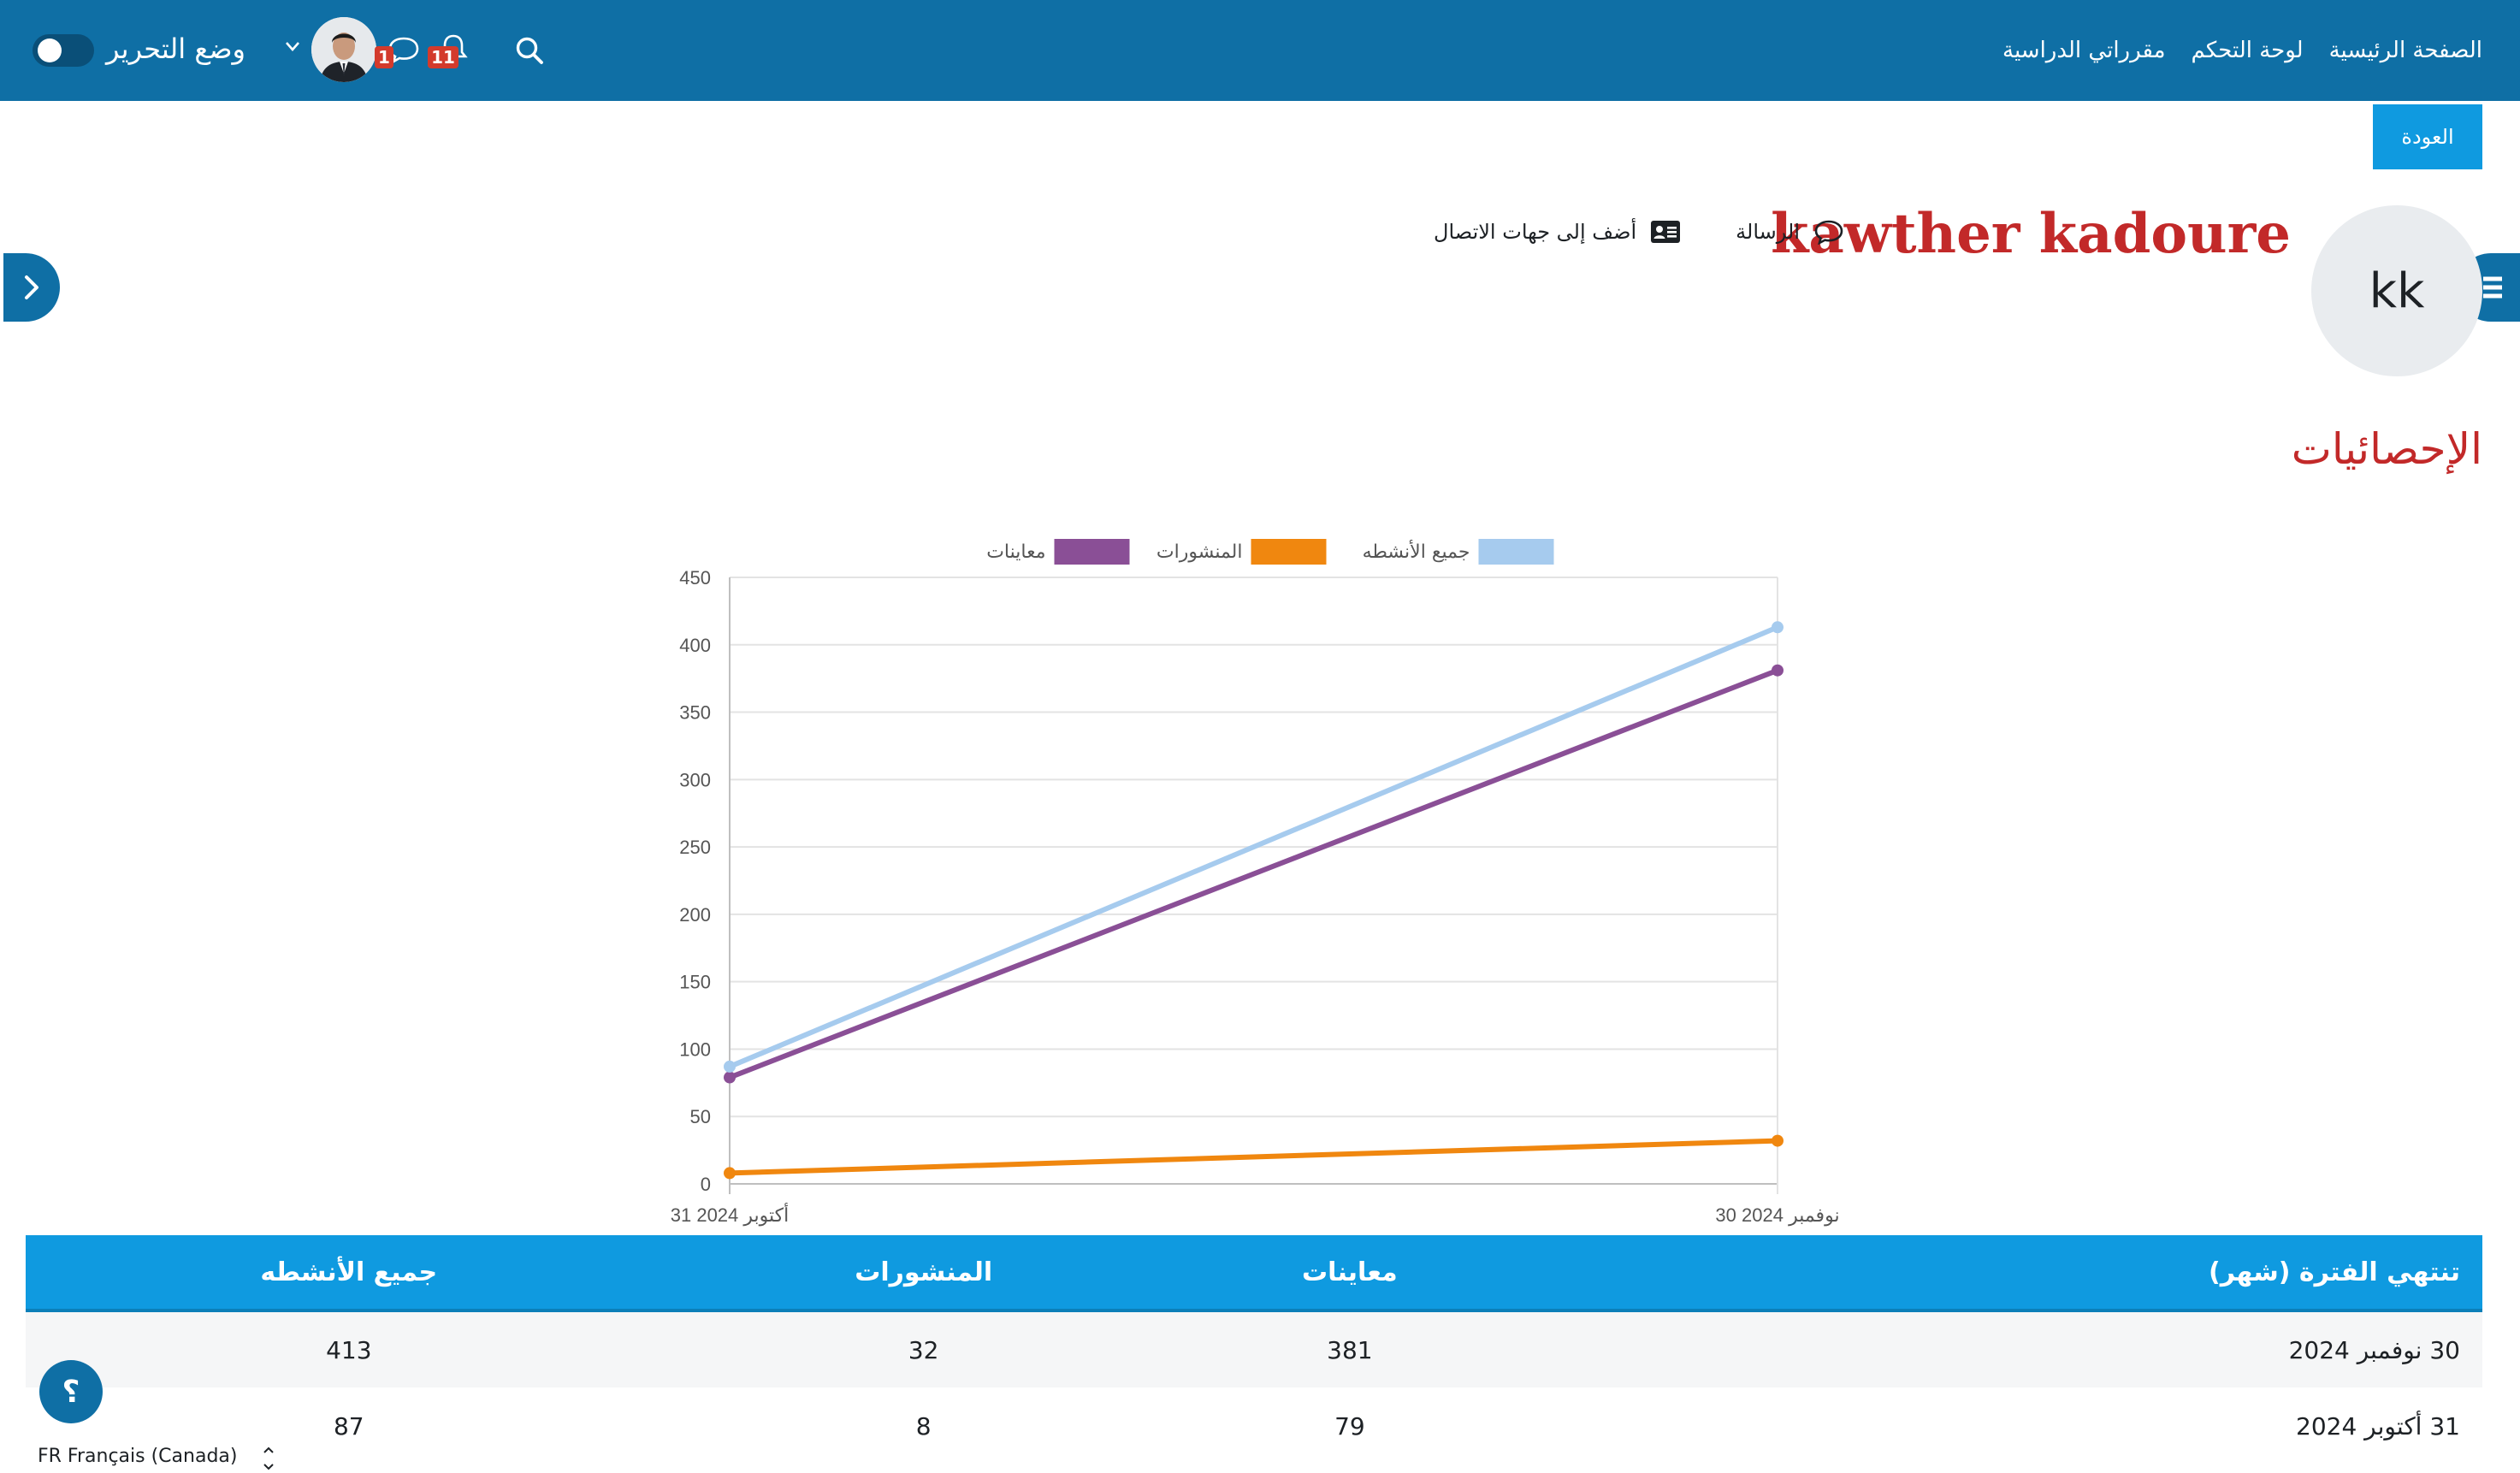  I want to click on edit-mode-toggle, so click(63, 50).